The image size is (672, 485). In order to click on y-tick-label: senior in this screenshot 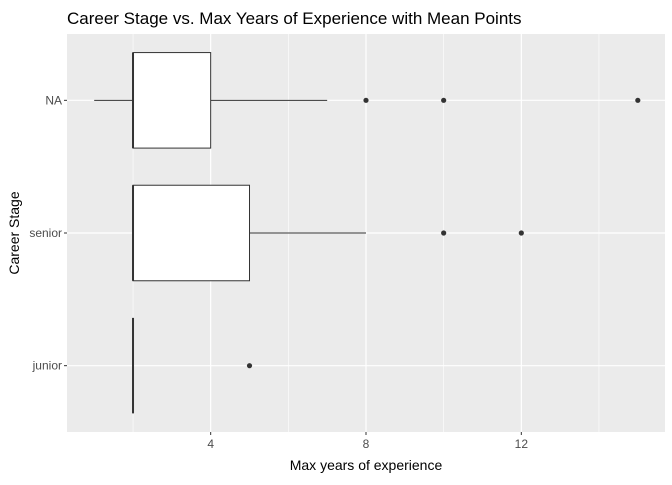, I will do `click(45, 233)`.